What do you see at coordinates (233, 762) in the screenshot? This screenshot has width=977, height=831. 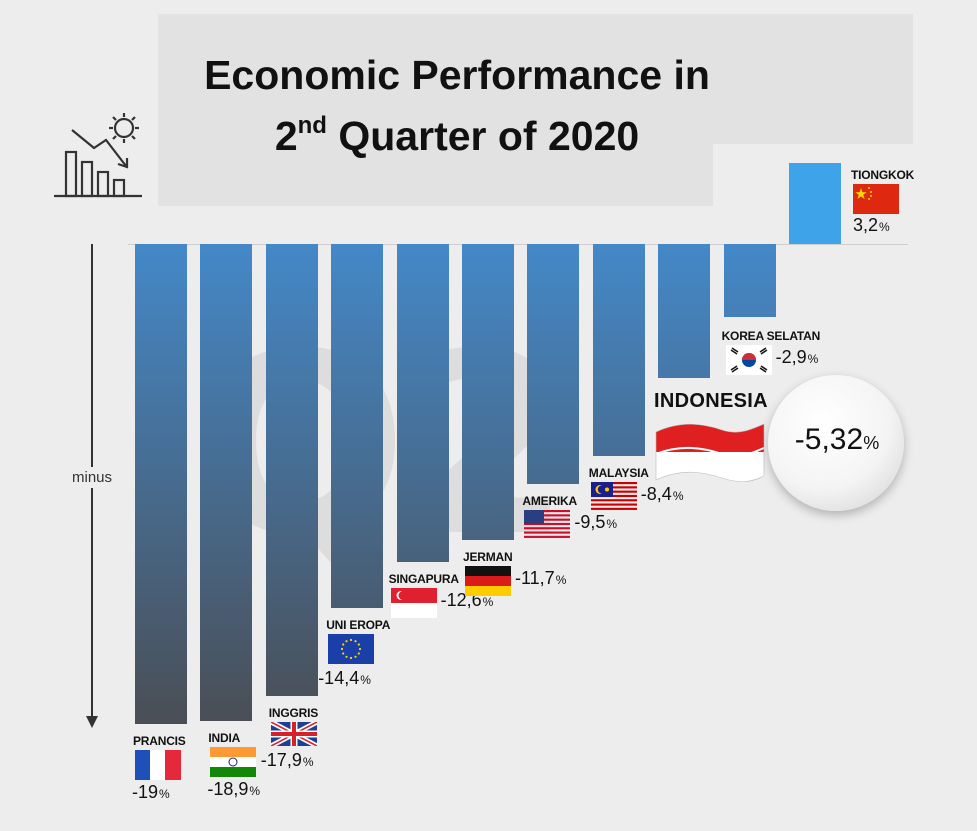 I see `india-flag-icon` at bounding box center [233, 762].